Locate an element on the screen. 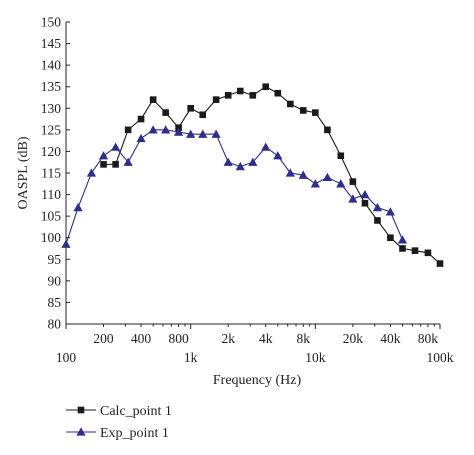  x-minor-tick-label: 8k is located at coordinates (304, 338).